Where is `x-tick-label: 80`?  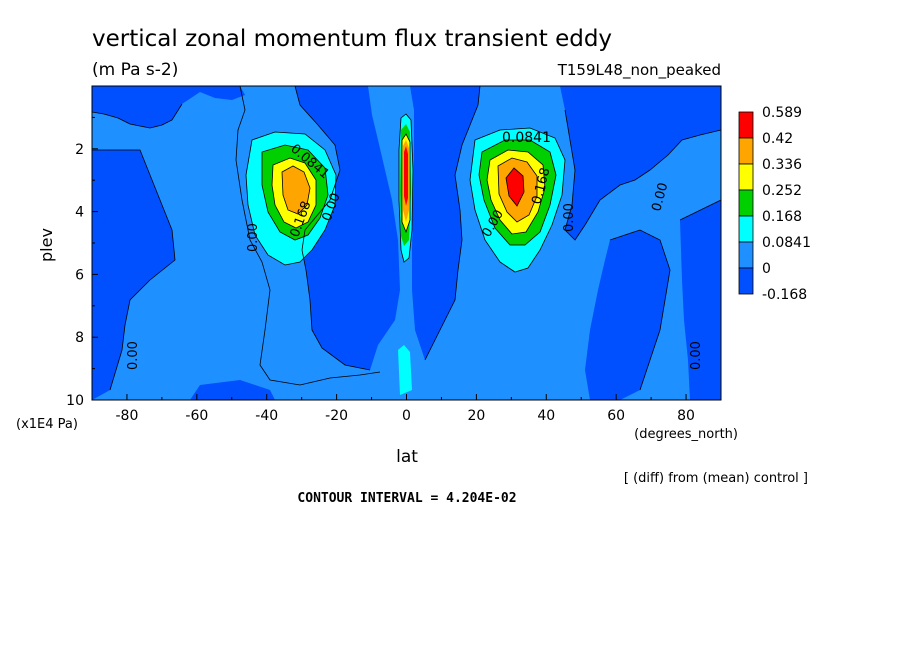
x-tick-label: 80 is located at coordinates (686, 416).